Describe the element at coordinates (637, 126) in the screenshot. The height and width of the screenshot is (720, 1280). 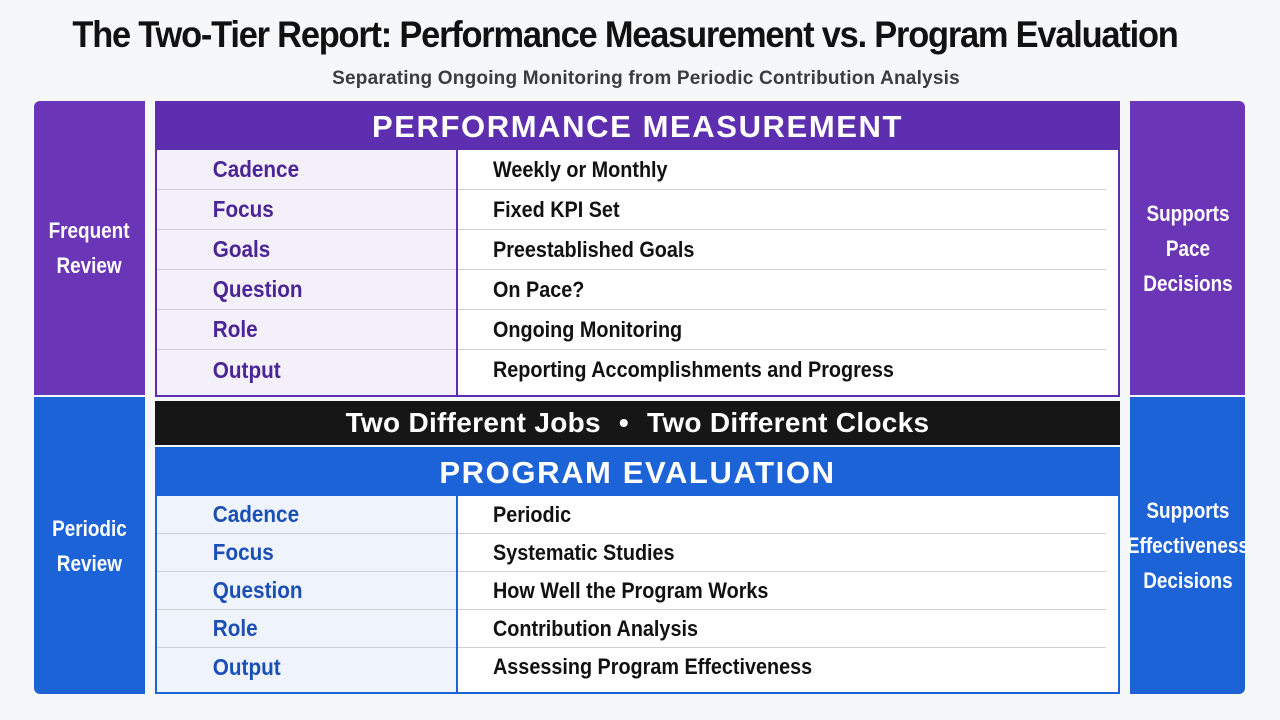
I see `performance-measurement-heading: PERFORMANCE MEASUREMENT` at that location.